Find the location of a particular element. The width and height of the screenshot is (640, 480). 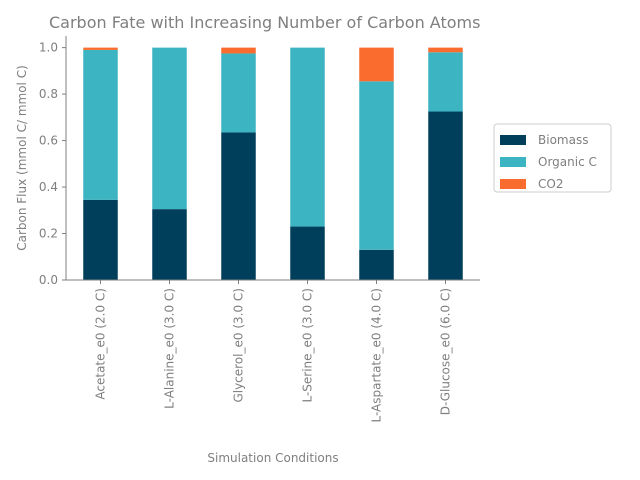

x-tick-label: Glycerol_e0 (3.0 C) is located at coordinates (239, 345).